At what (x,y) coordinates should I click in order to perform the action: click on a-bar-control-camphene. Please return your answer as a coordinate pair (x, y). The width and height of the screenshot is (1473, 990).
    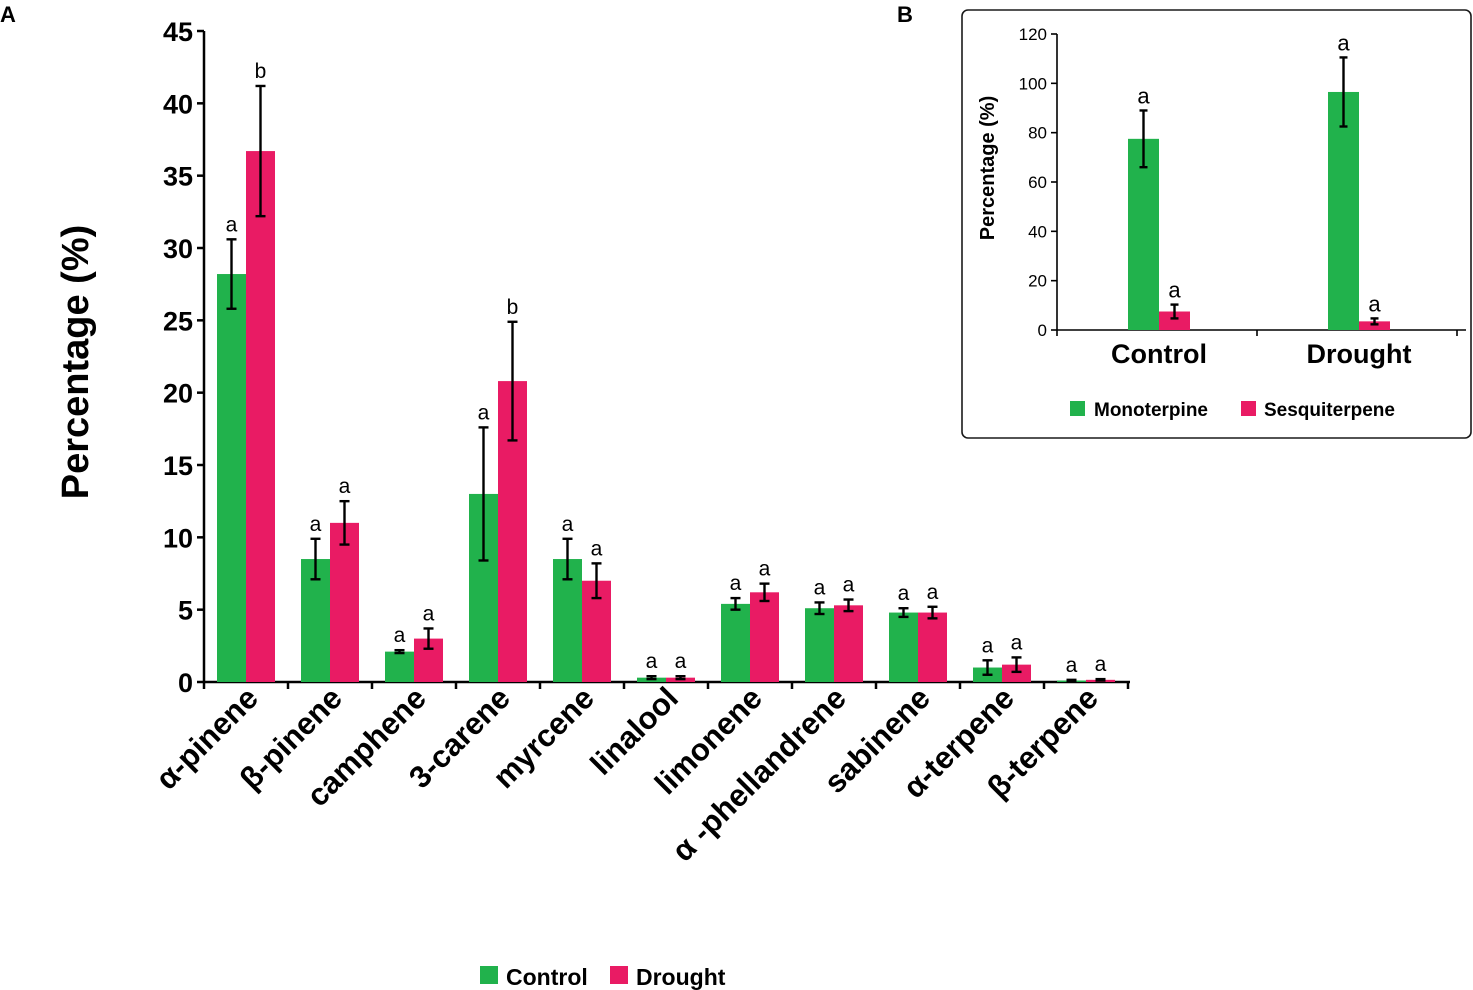
    Looking at the image, I should click on (399, 666).